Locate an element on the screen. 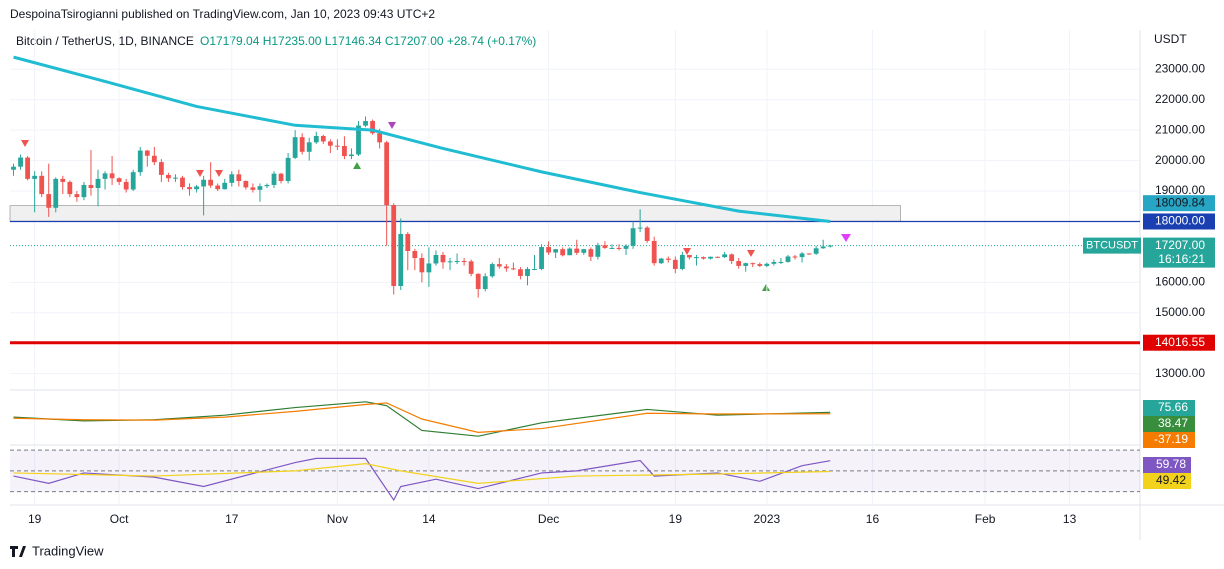 Image resolution: width=1224 pixels, height=569 pixels. indicator-tag-label: 38.47 is located at coordinates (1173, 423).